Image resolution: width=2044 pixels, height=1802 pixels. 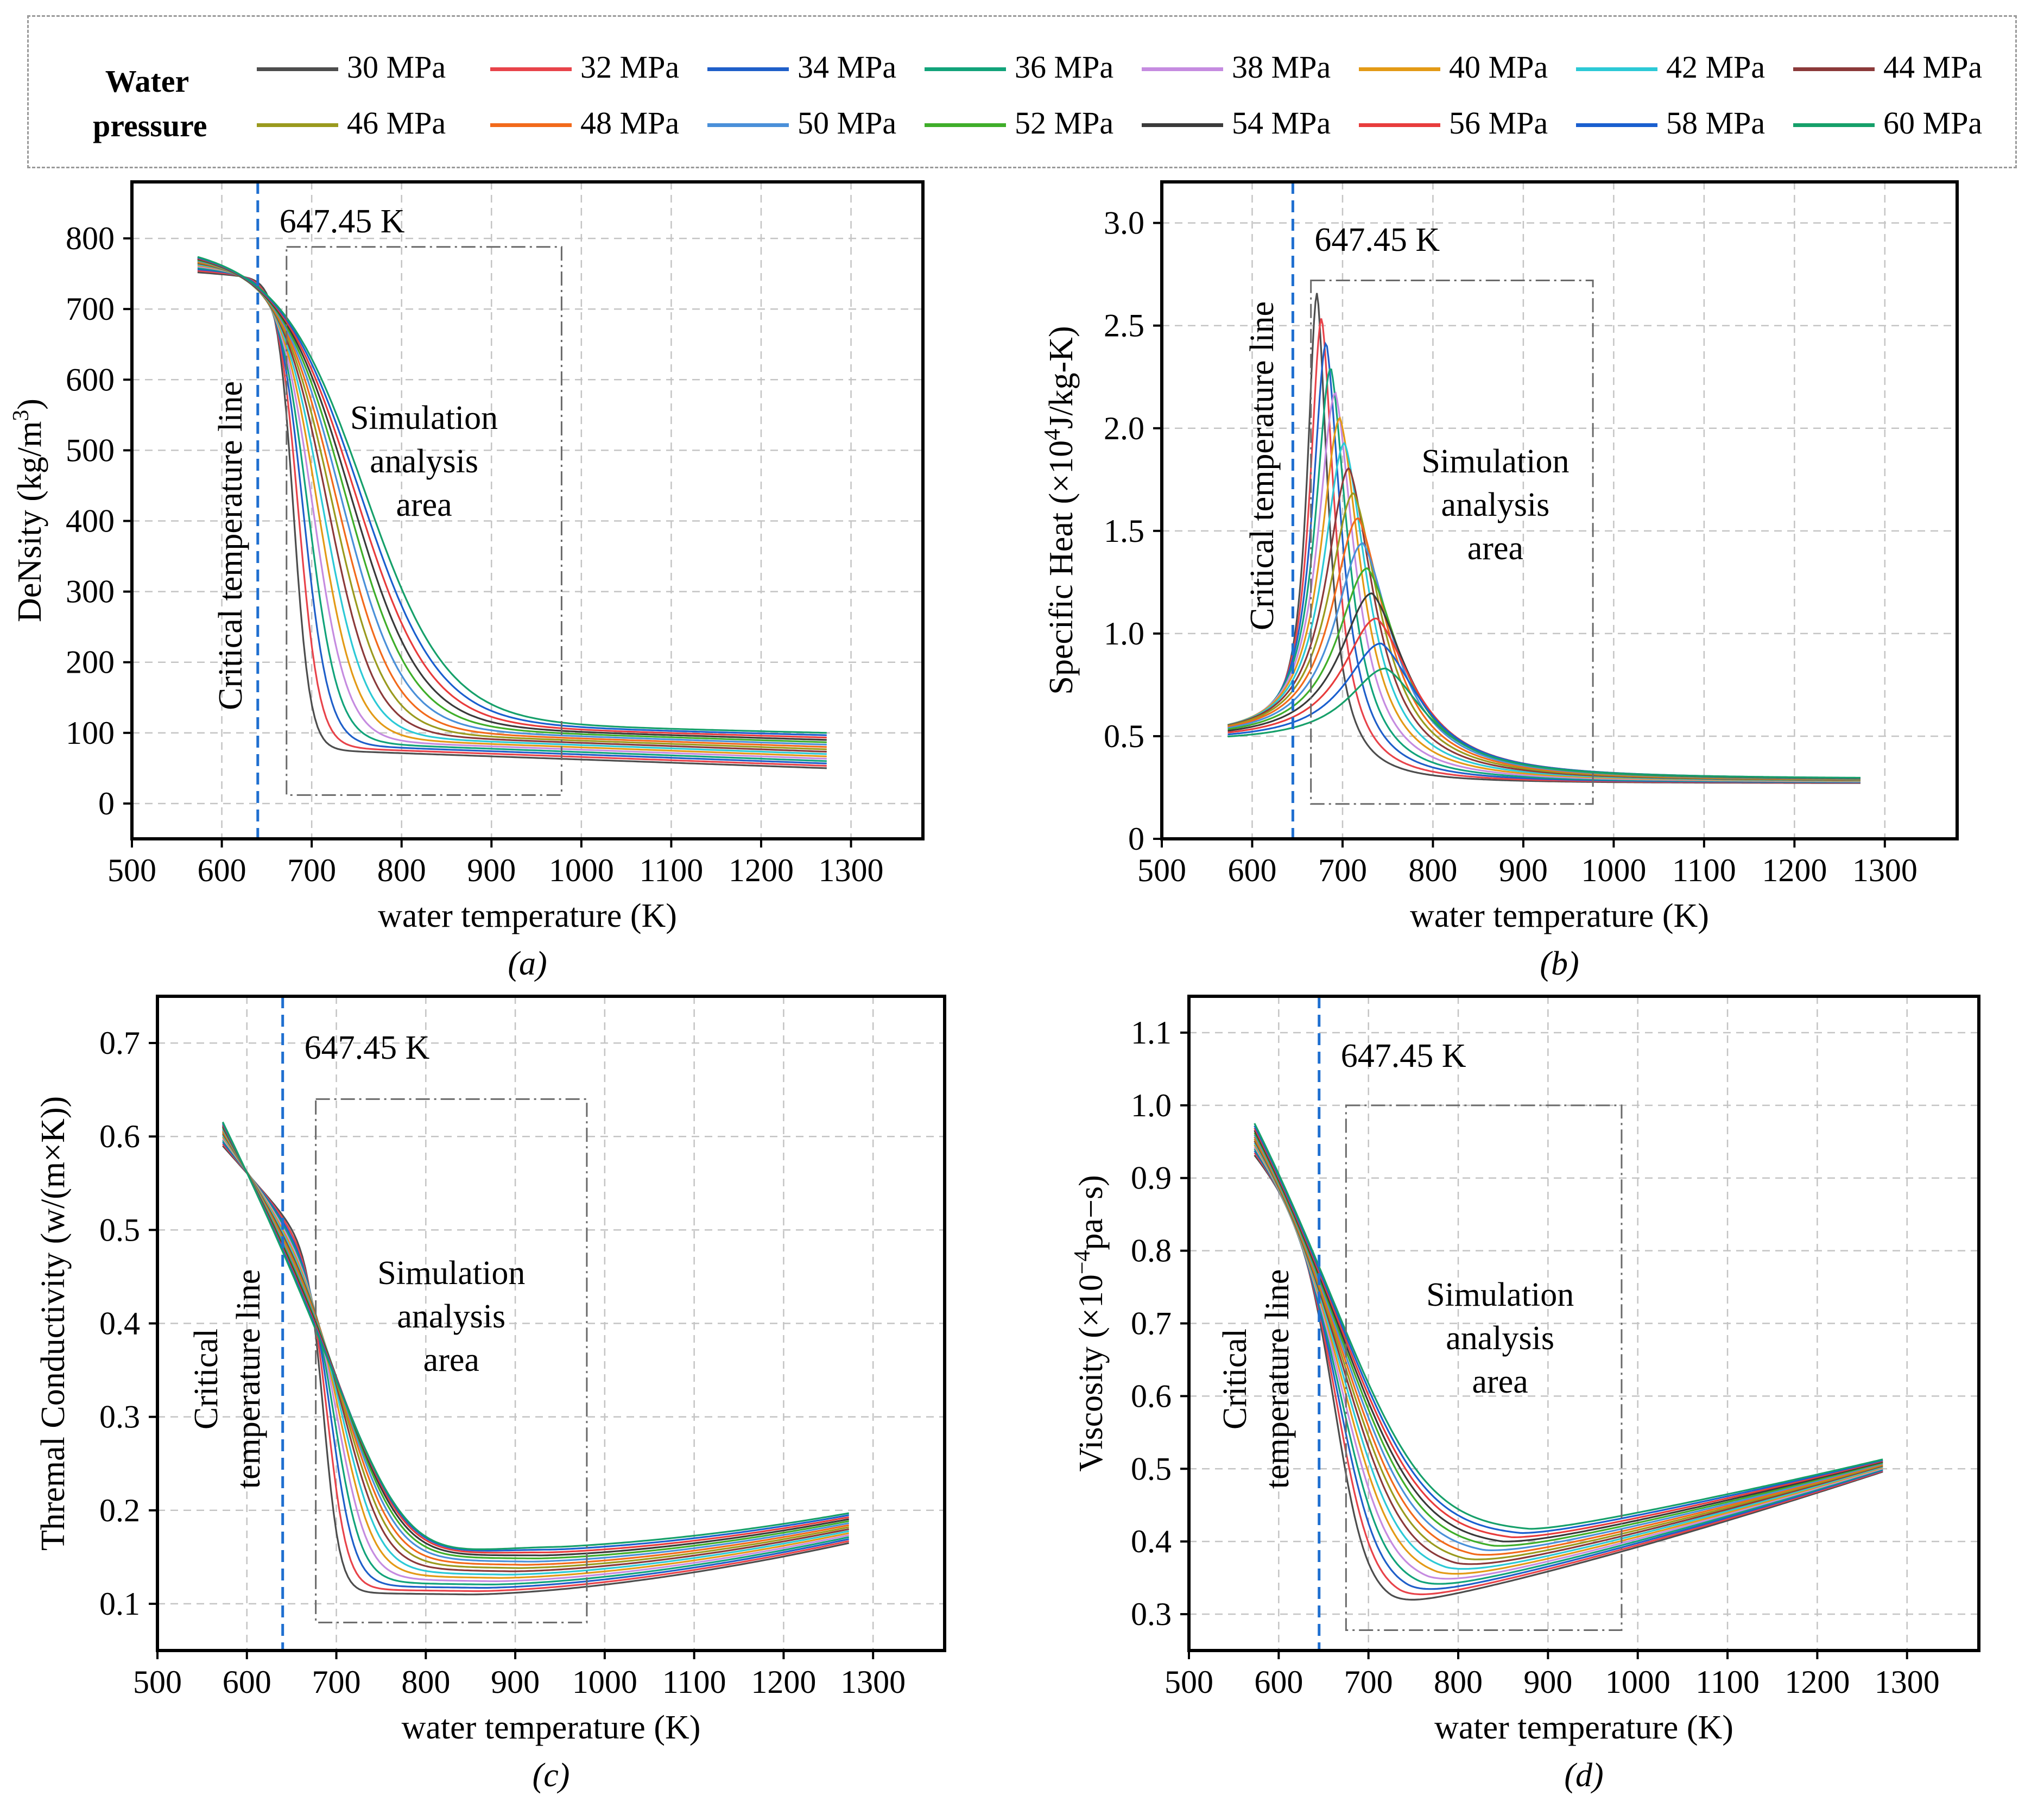 What do you see at coordinates (1584, 1775) in the screenshot?
I see `panel-label: (d)` at bounding box center [1584, 1775].